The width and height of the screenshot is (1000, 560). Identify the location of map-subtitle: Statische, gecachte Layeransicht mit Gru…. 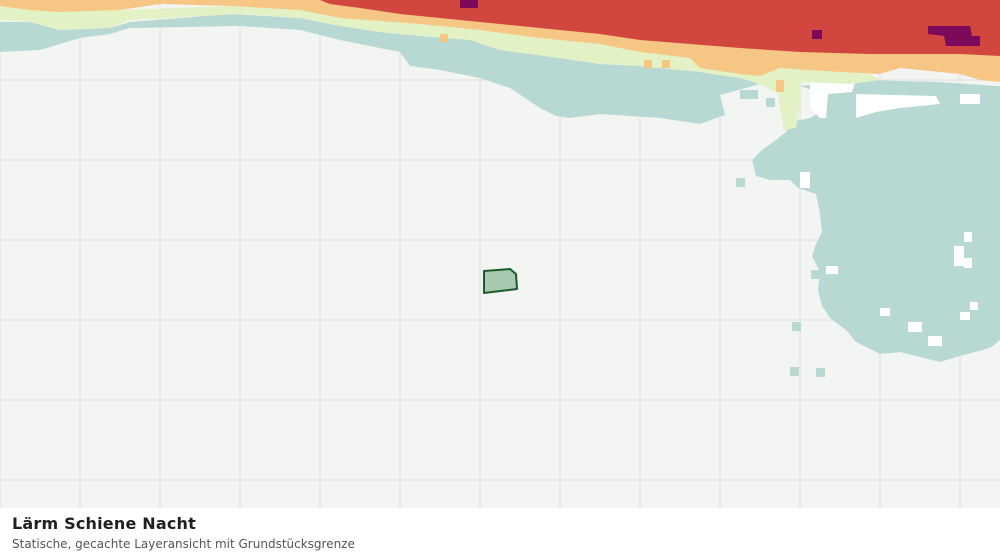
(183, 544).